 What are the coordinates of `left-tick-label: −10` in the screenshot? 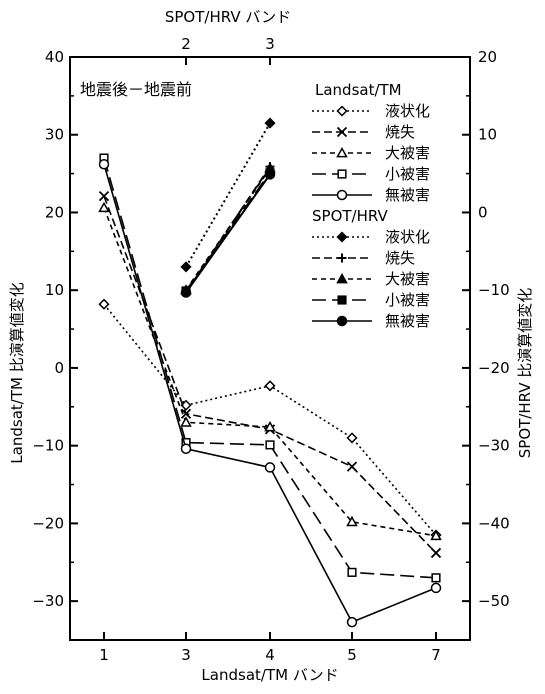 It's located at (48, 446).